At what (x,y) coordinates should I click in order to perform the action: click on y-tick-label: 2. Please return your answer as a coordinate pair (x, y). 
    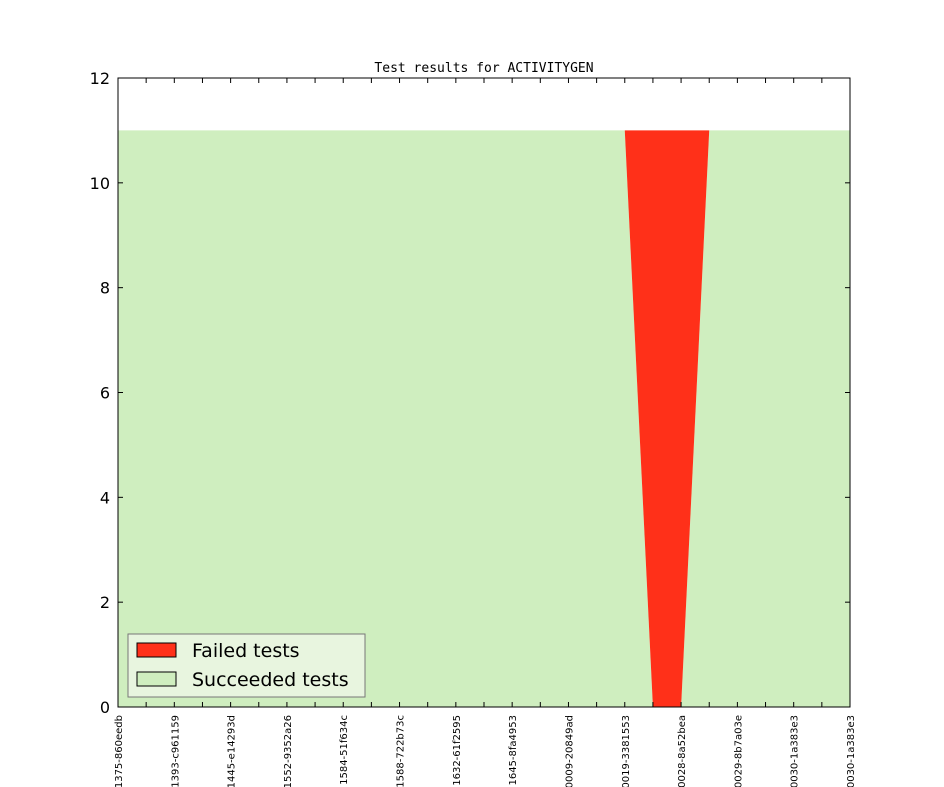
    Looking at the image, I should click on (105, 602).